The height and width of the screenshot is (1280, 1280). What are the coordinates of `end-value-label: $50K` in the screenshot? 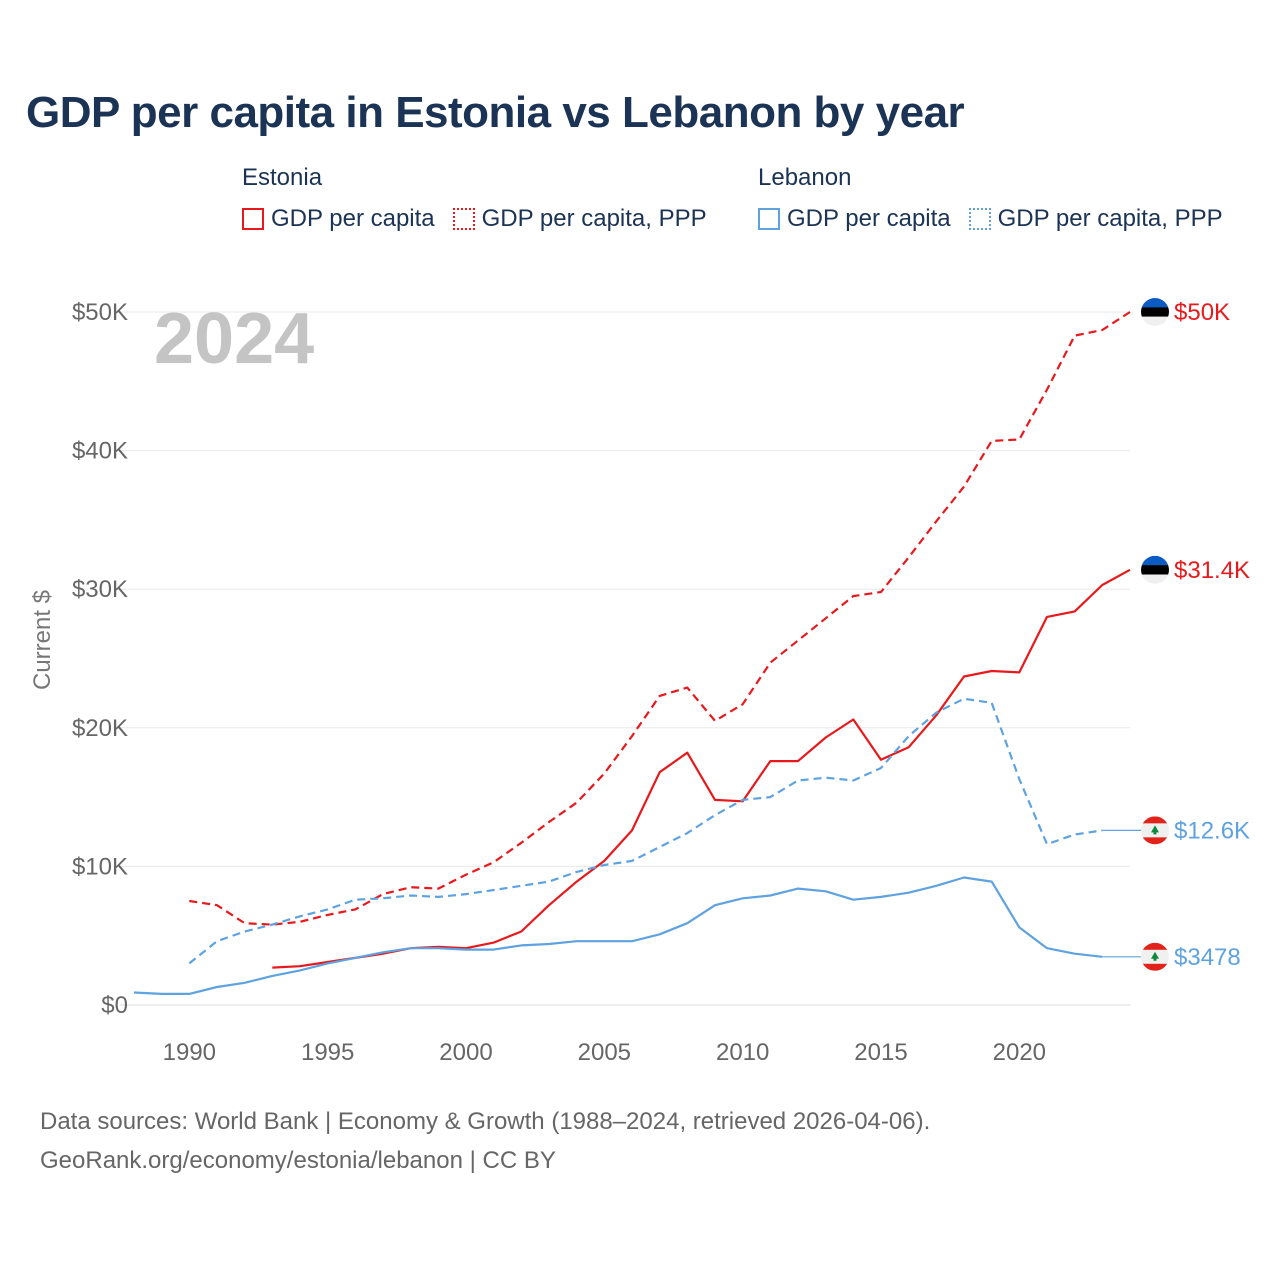 It's located at (1202, 312).